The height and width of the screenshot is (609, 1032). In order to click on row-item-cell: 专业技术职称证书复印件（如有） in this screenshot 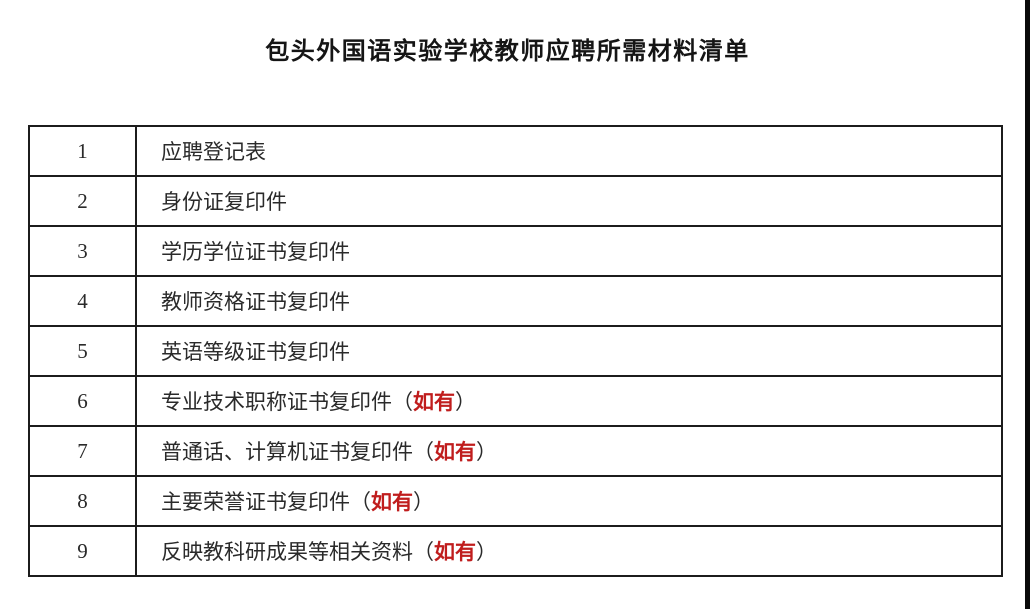, I will do `click(569, 401)`.